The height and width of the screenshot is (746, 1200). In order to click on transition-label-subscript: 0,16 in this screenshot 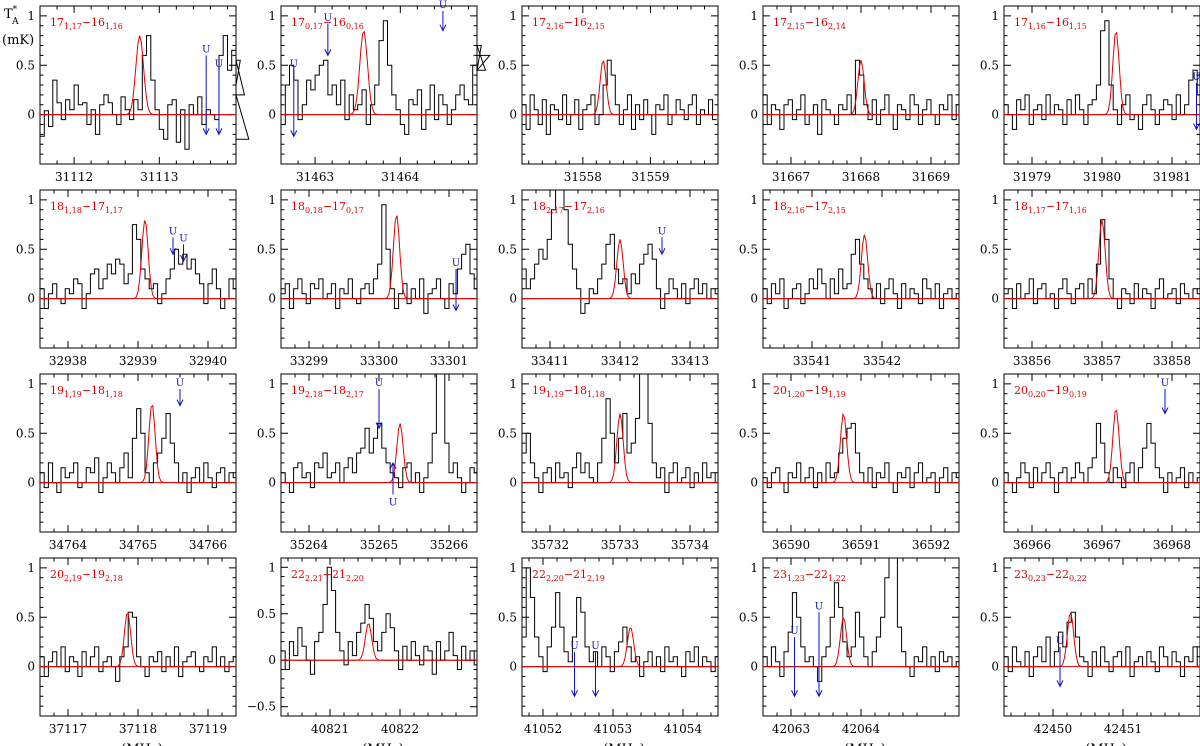, I will do `click(355, 26)`.